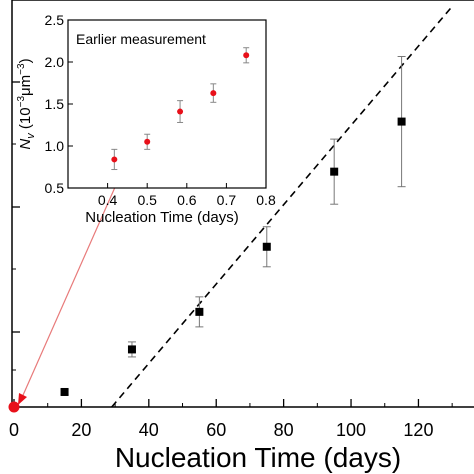  What do you see at coordinates (16, 226) in the screenshot?
I see `main-y-ticks` at bounding box center [16, 226].